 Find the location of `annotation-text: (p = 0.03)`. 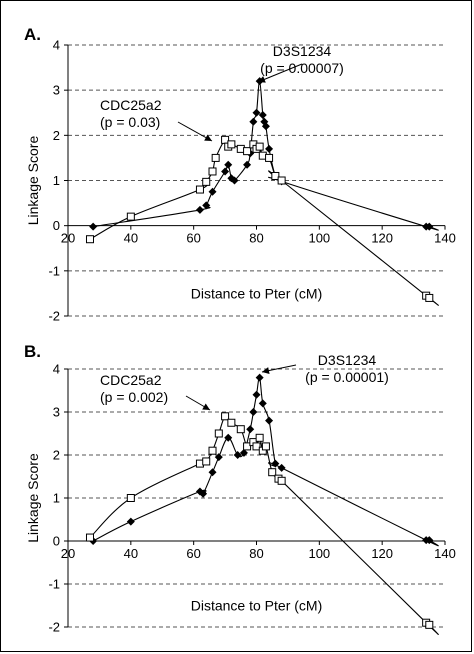

annotation-text: (p = 0.03) is located at coordinates (130, 122).